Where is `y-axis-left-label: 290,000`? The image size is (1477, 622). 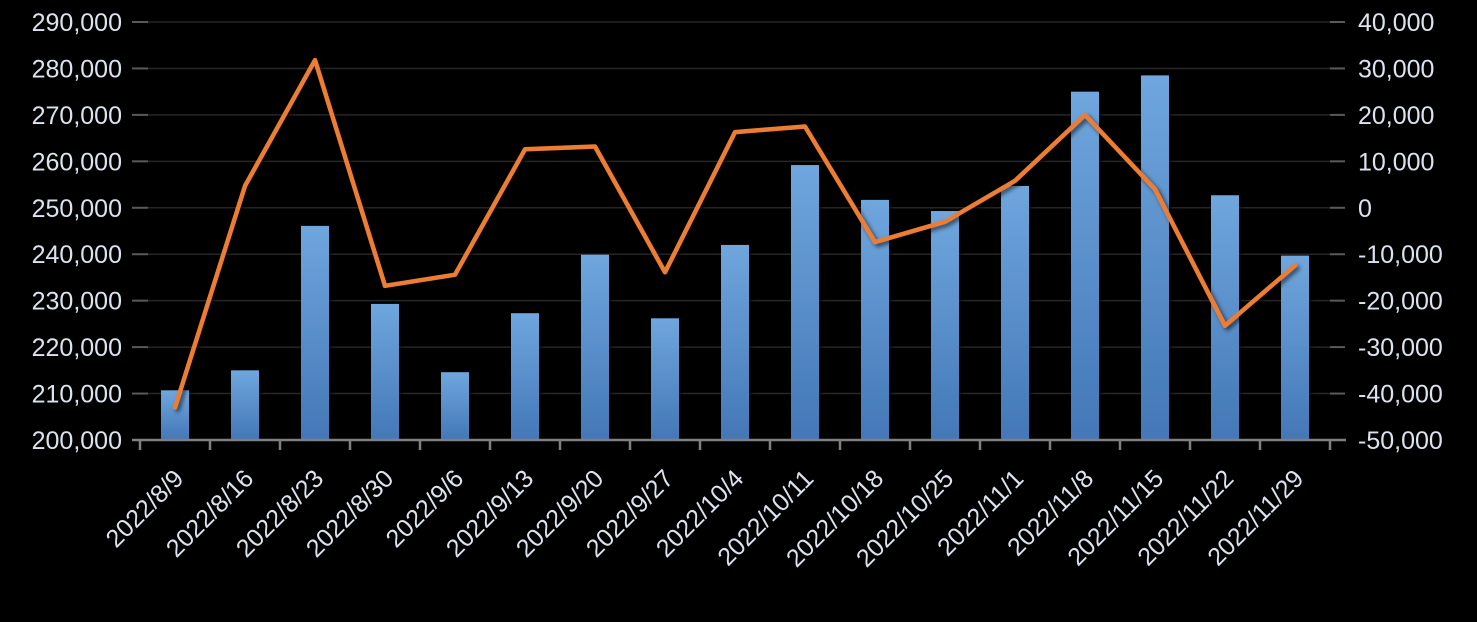 y-axis-left-label: 290,000 is located at coordinates (77, 23).